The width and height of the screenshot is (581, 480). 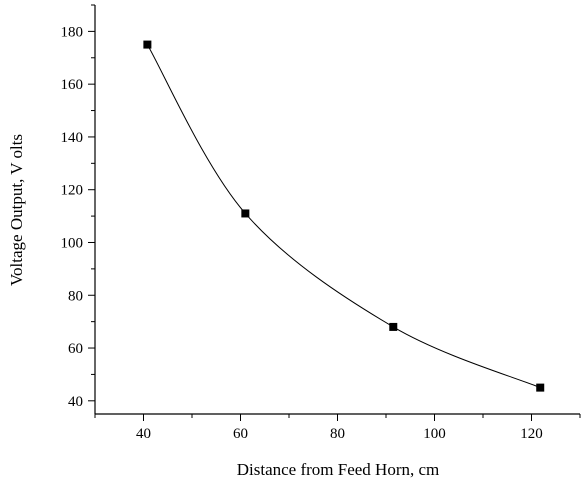 What do you see at coordinates (143, 434) in the screenshot?
I see `x-tick-label: 40` at bounding box center [143, 434].